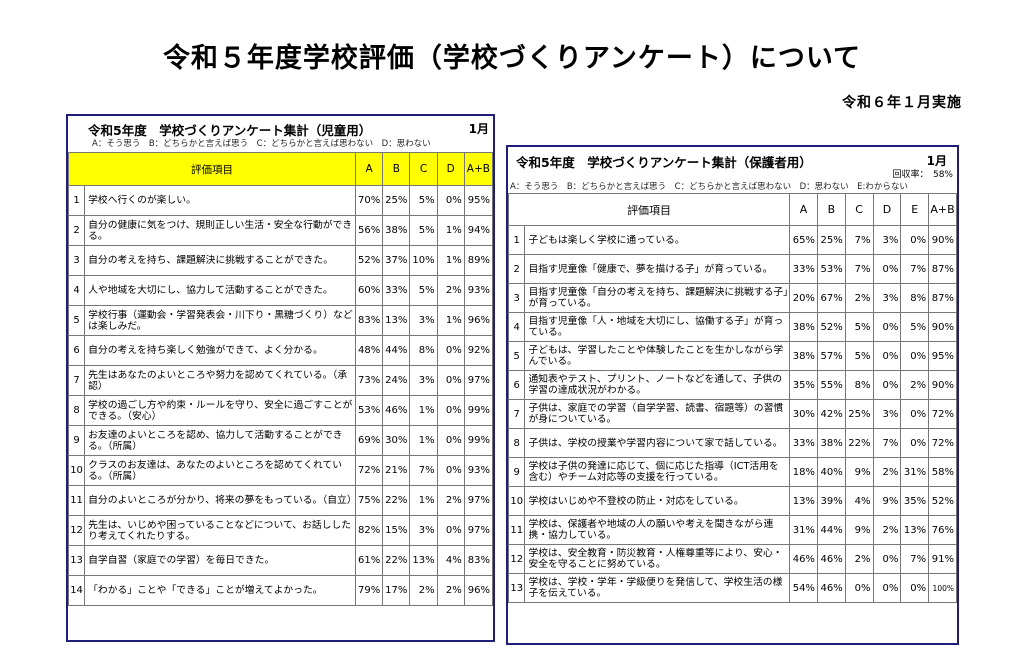  What do you see at coordinates (831, 501) in the screenshot?
I see `value-b: 39%` at bounding box center [831, 501].